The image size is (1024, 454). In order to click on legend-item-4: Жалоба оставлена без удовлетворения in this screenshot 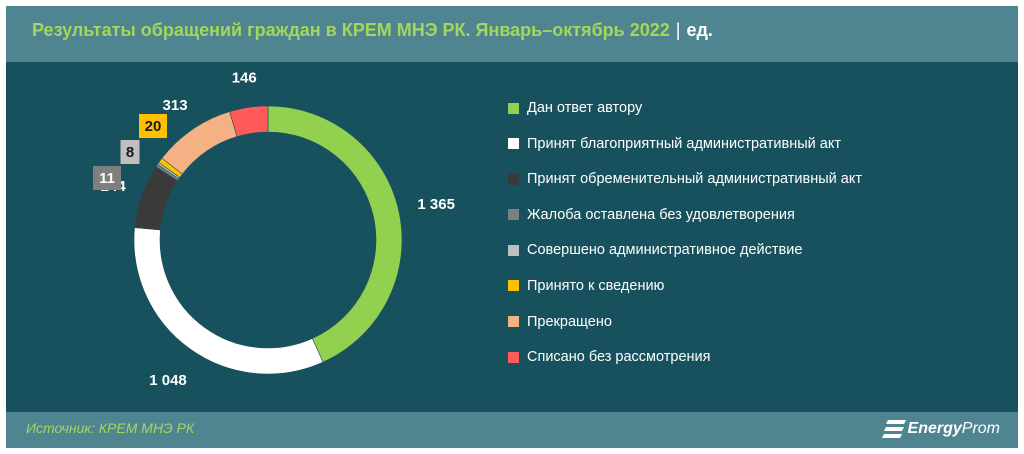, I will do `click(685, 215)`.